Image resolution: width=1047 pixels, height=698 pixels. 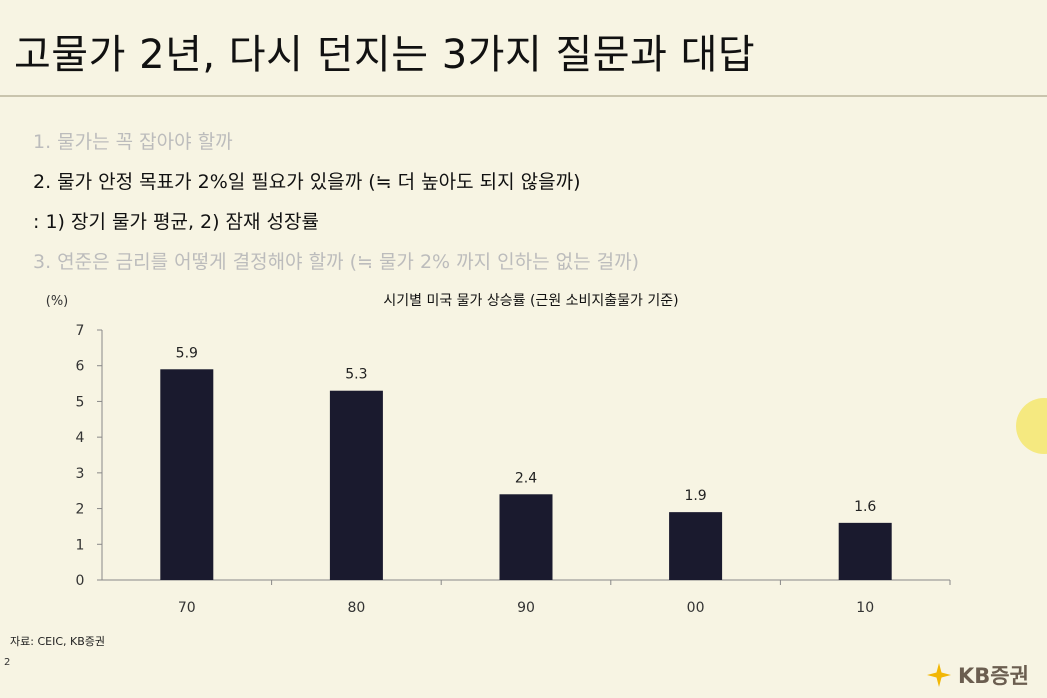 I want to click on data-label: 5.9, so click(x=187, y=353).